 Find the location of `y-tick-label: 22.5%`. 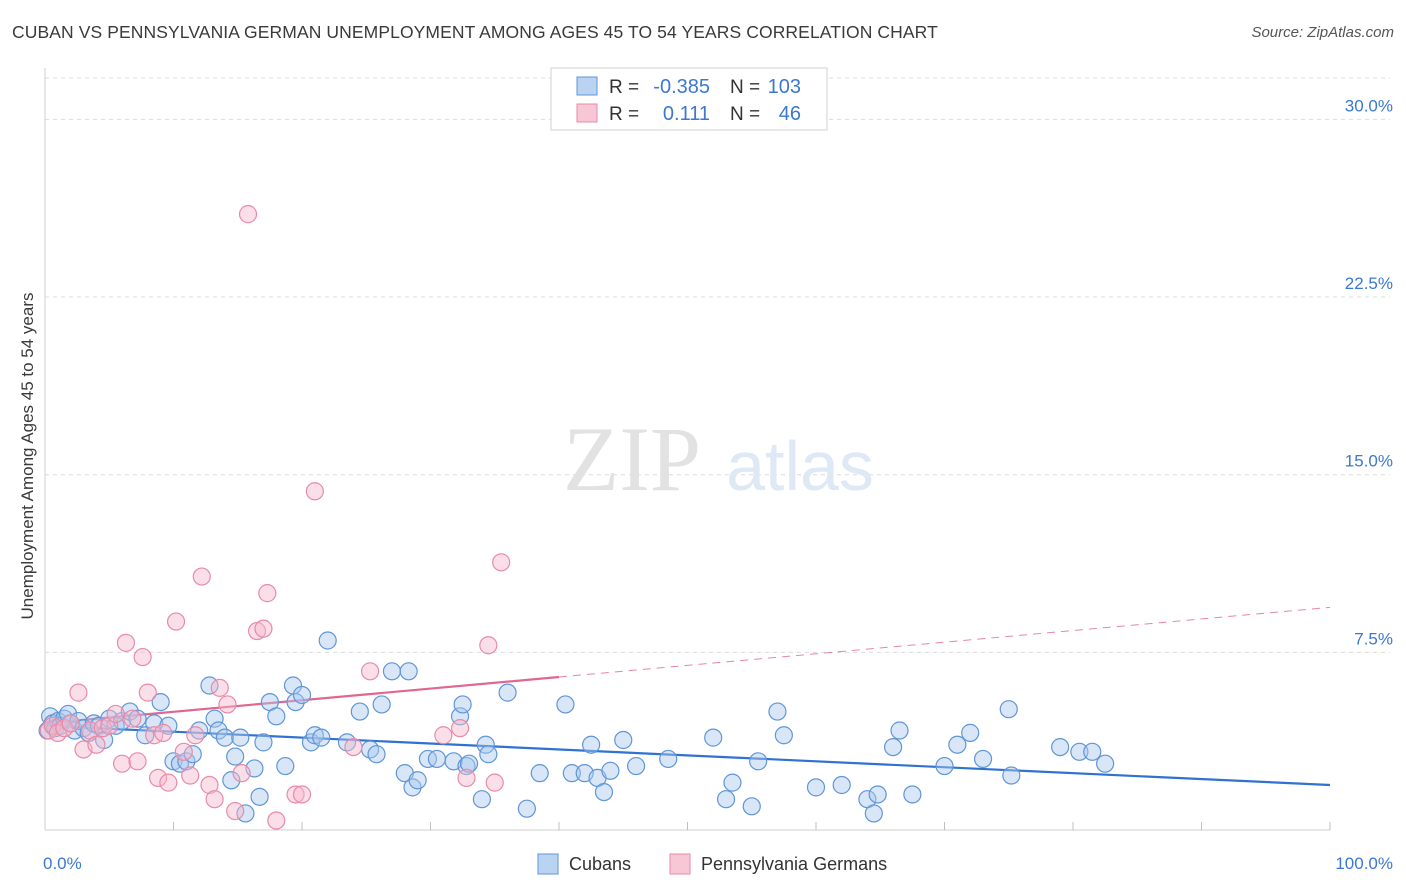

y-tick-label: 22.5% is located at coordinates (1369, 283).